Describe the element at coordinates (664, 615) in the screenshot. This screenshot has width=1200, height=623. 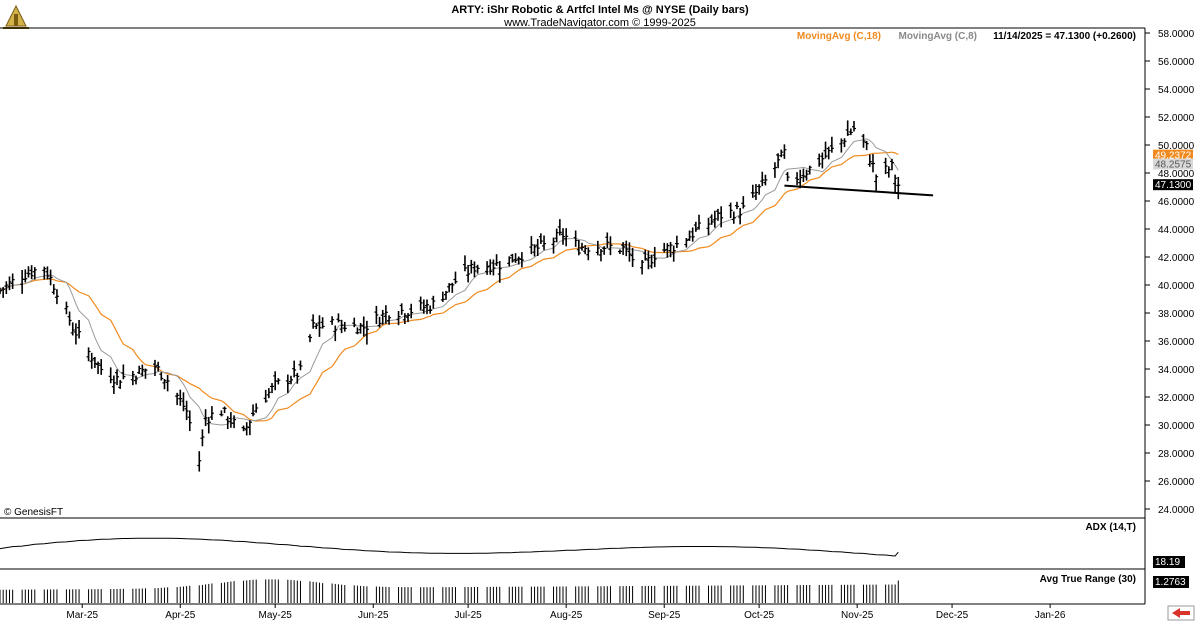
I see `x-tick-label: Sep-25` at that location.